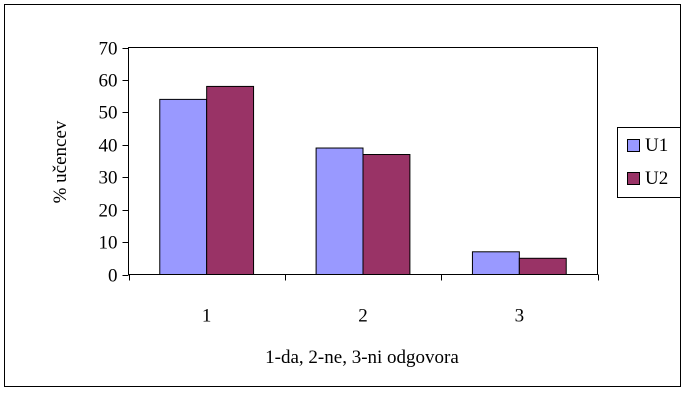 The height and width of the screenshot is (397, 685). What do you see at coordinates (363, 316) in the screenshot?
I see `x-tick-label: 2` at bounding box center [363, 316].